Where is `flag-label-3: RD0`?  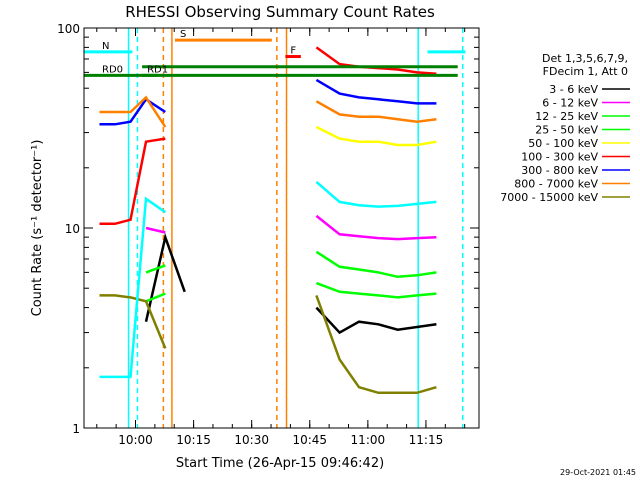 flag-label-3: RD0 is located at coordinates (112, 69).